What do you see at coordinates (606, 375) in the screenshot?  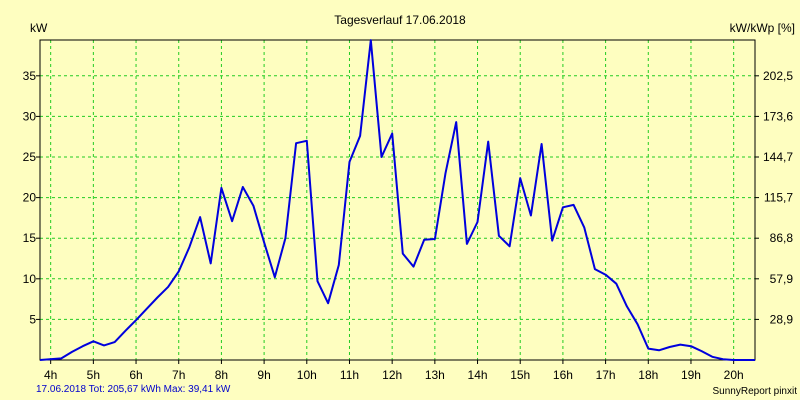 I see `x-tick-label: 17h` at bounding box center [606, 375].